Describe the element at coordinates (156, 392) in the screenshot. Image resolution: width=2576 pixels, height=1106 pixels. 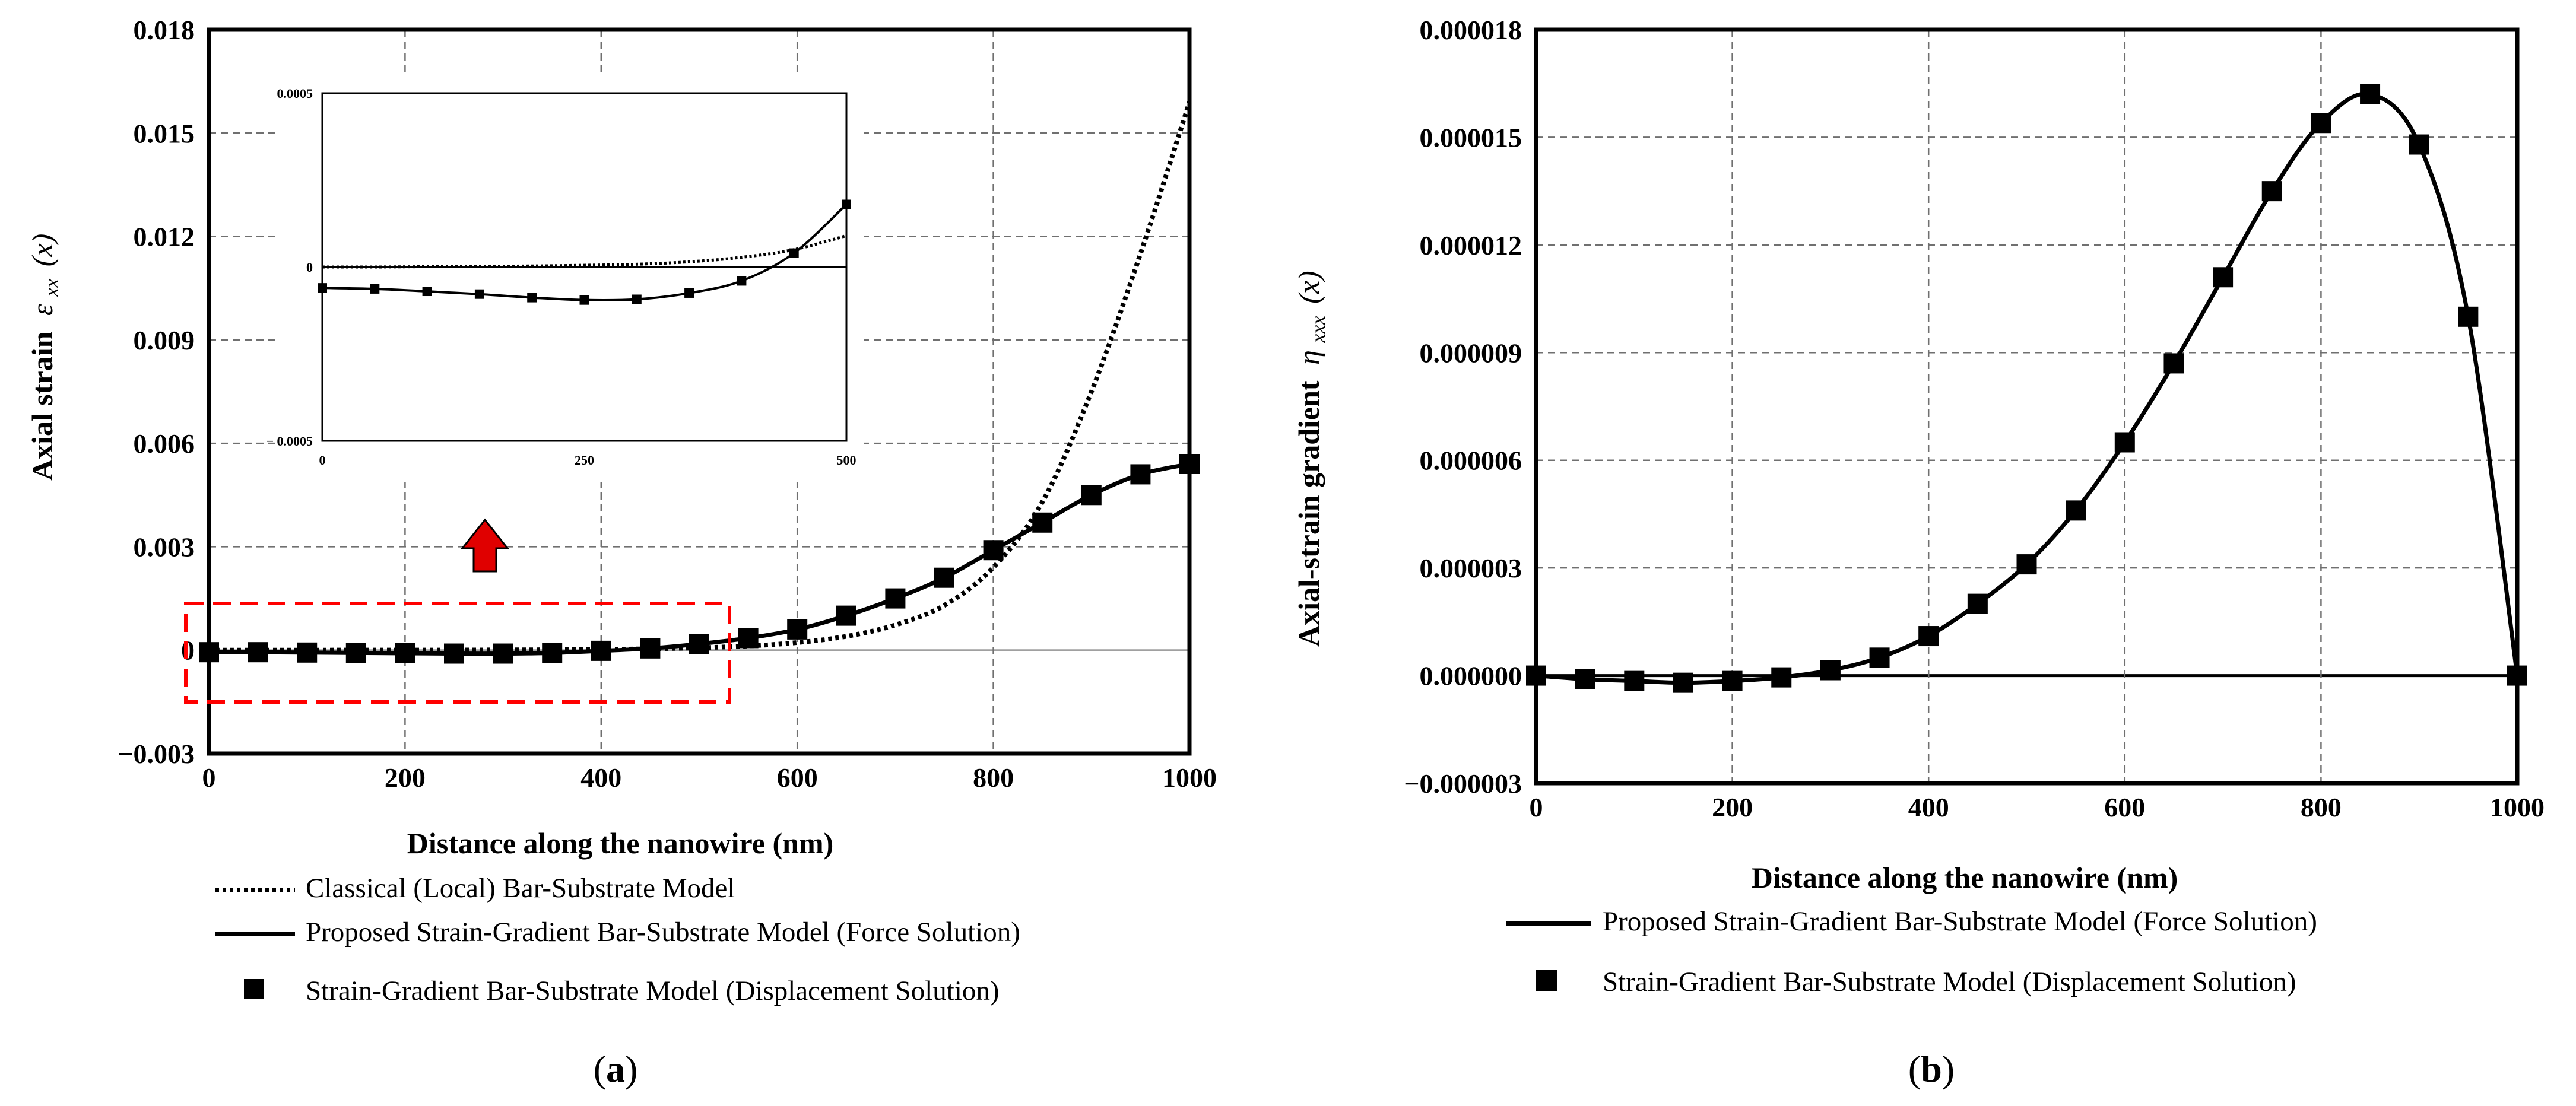
I see `panel-a-y-tick-labels: −0.003 0 0.003 0.006 0.009 0.012 0.015 0.018` at that location.